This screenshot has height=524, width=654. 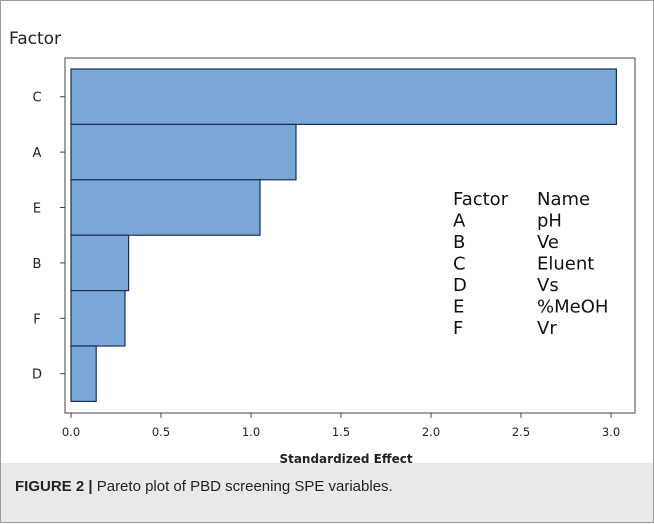 I want to click on bar-A, so click(x=183, y=152).